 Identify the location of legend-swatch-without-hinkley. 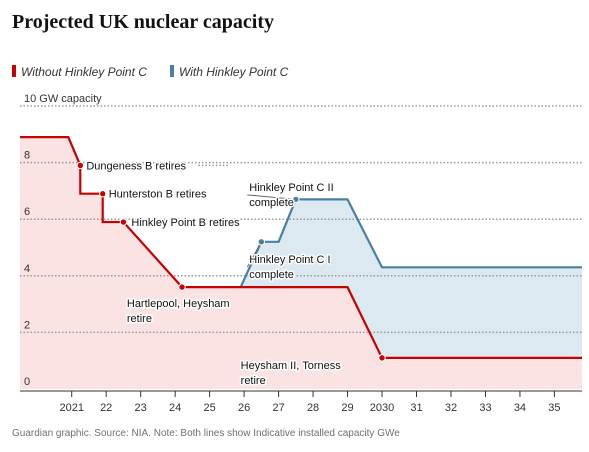
(14, 71).